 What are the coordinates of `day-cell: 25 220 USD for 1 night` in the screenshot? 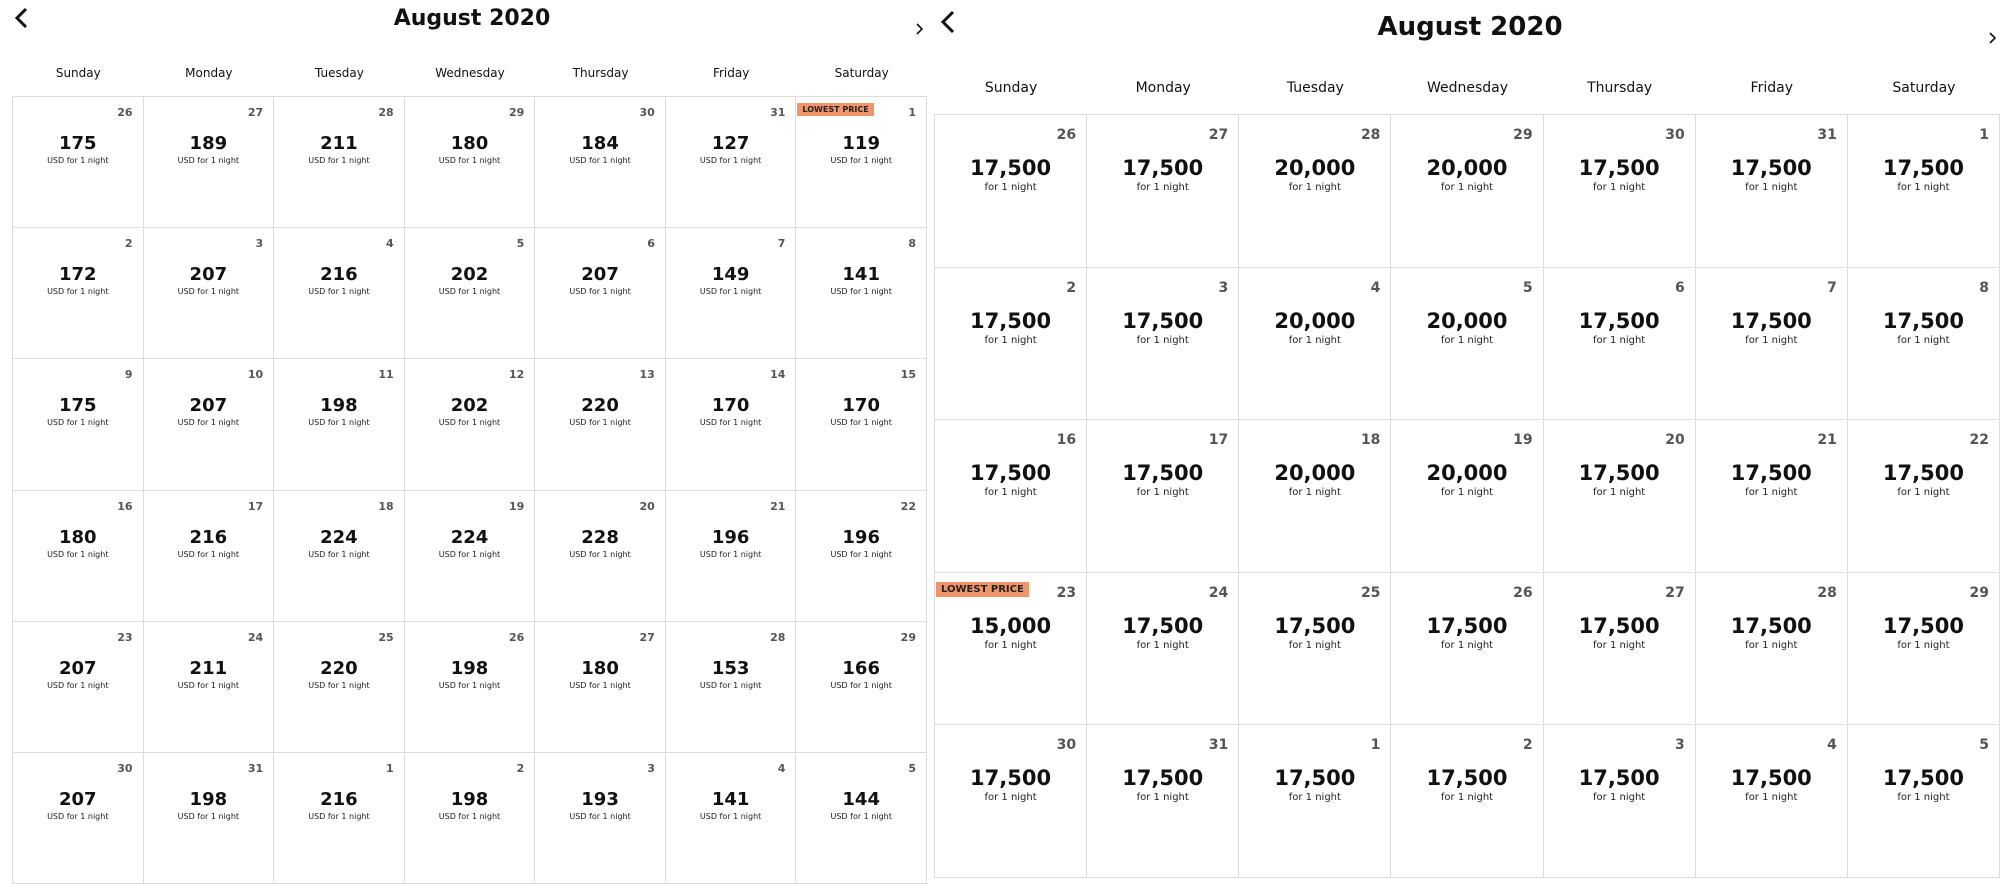 It's located at (339, 686).